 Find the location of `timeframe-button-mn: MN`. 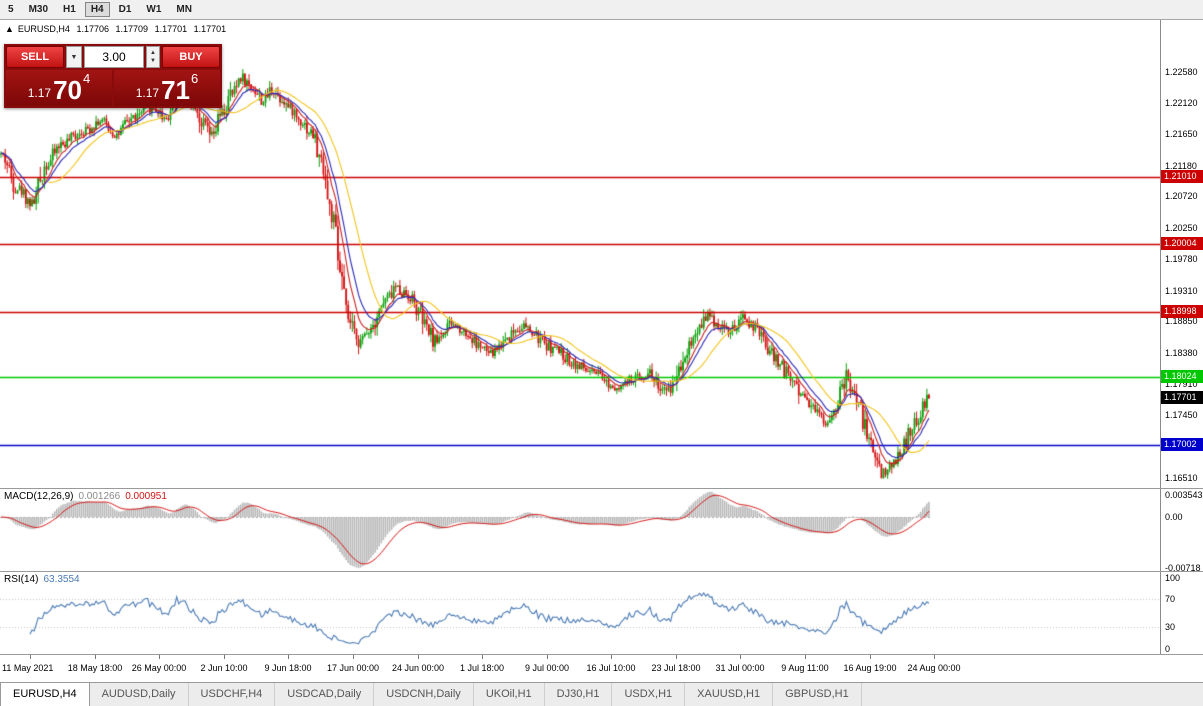

timeframe-button-mn: MN is located at coordinates (184, 9).